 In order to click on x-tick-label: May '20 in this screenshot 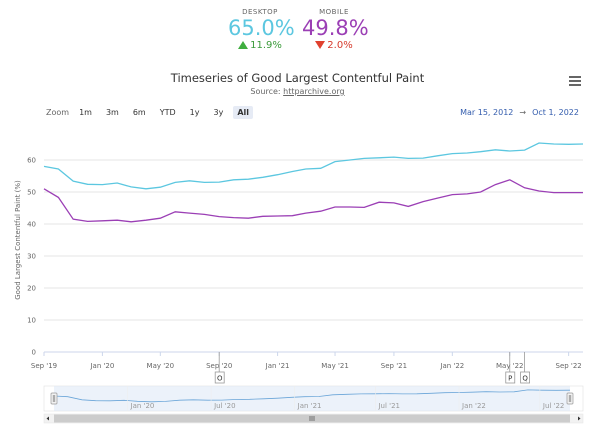, I will do `click(161, 366)`.